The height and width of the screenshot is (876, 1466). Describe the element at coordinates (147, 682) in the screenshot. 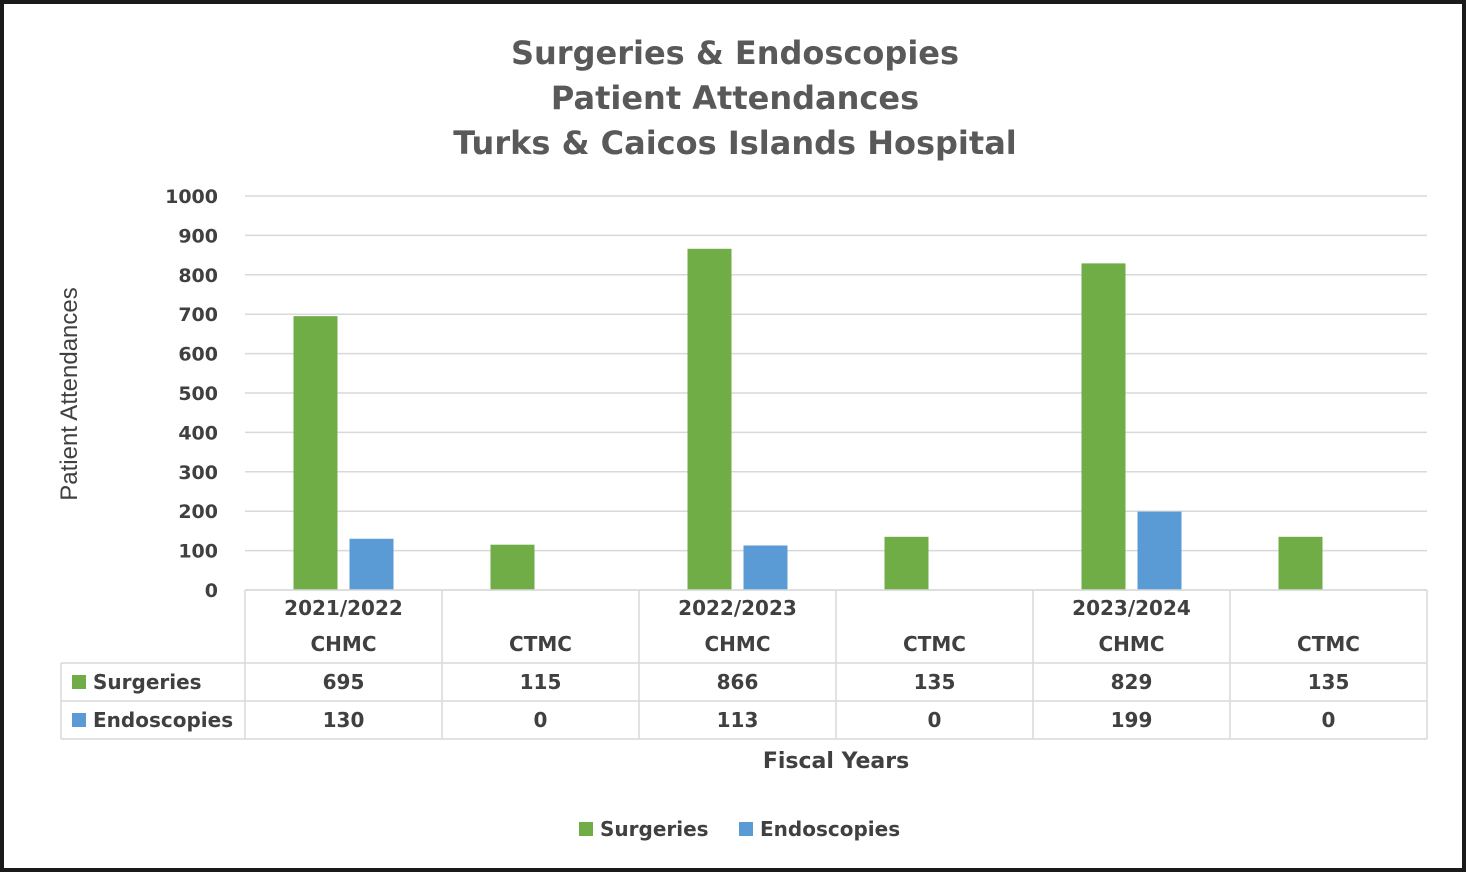

I see `row-header-surgeries: Surgeries` at that location.